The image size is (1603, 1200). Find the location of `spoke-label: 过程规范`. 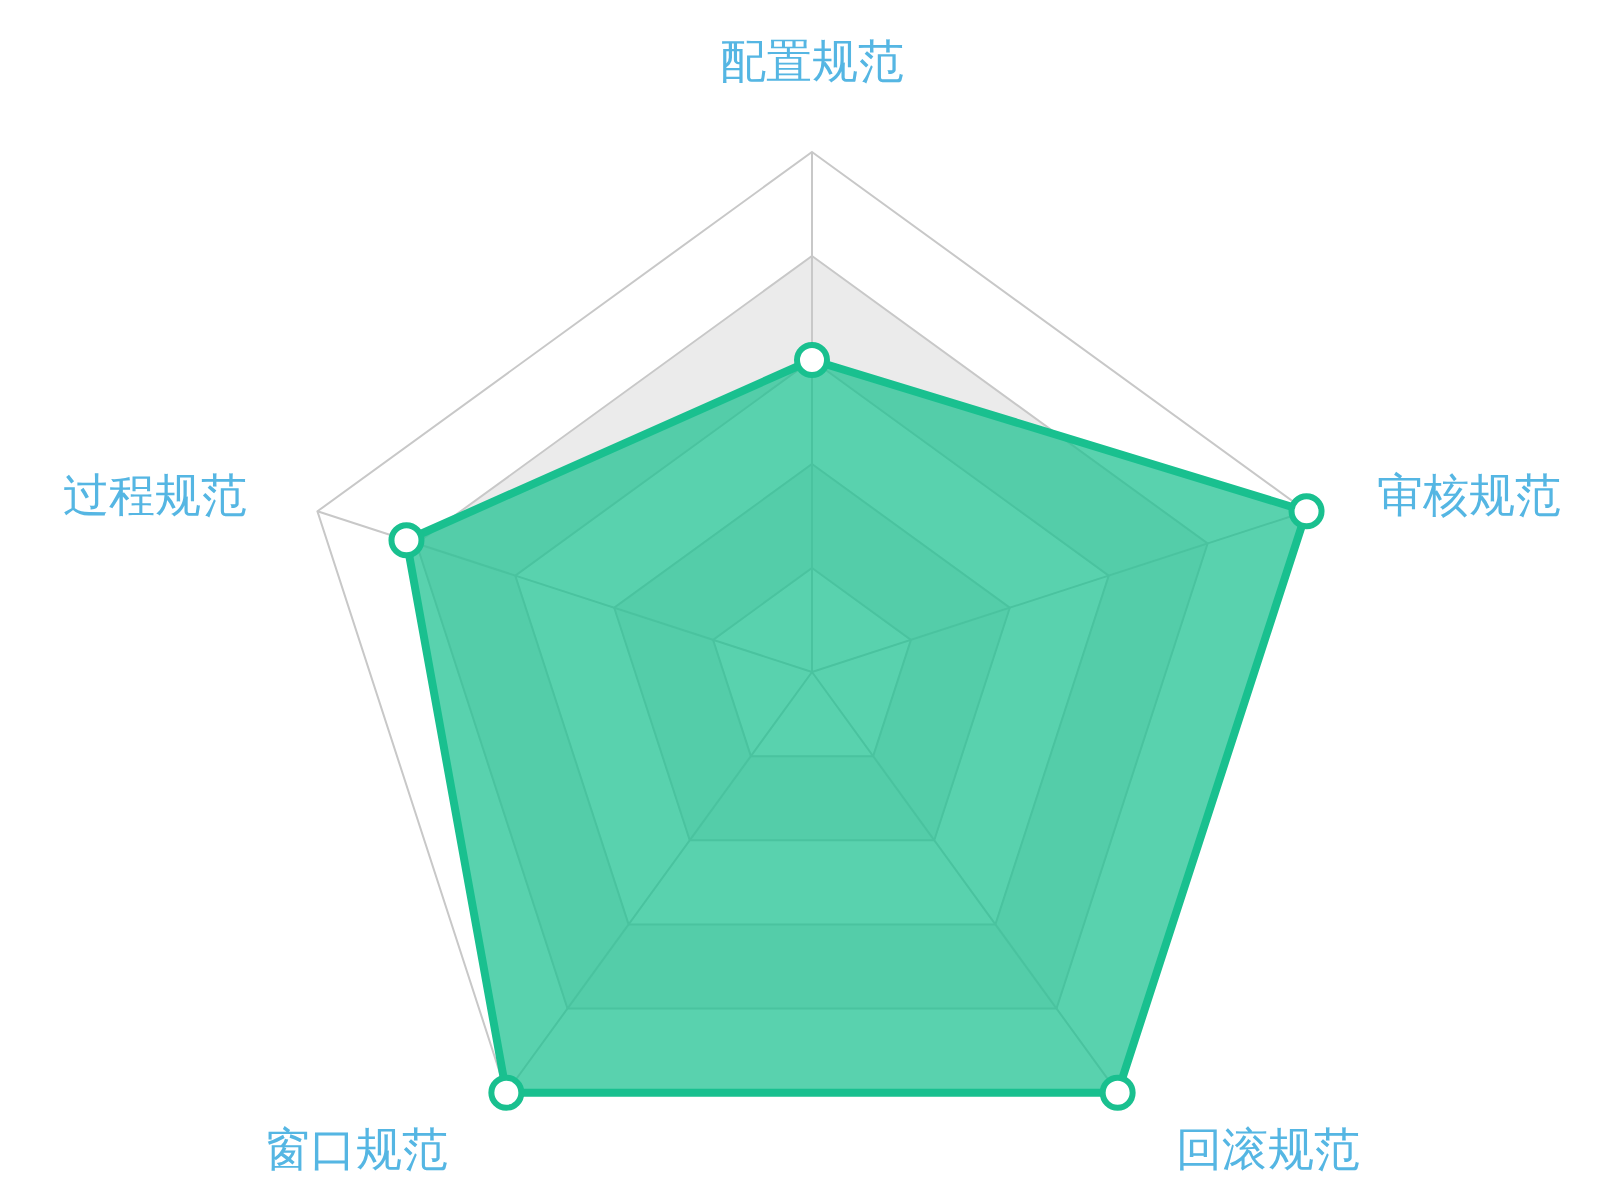

spoke-label: 过程规范 is located at coordinates (155, 495).